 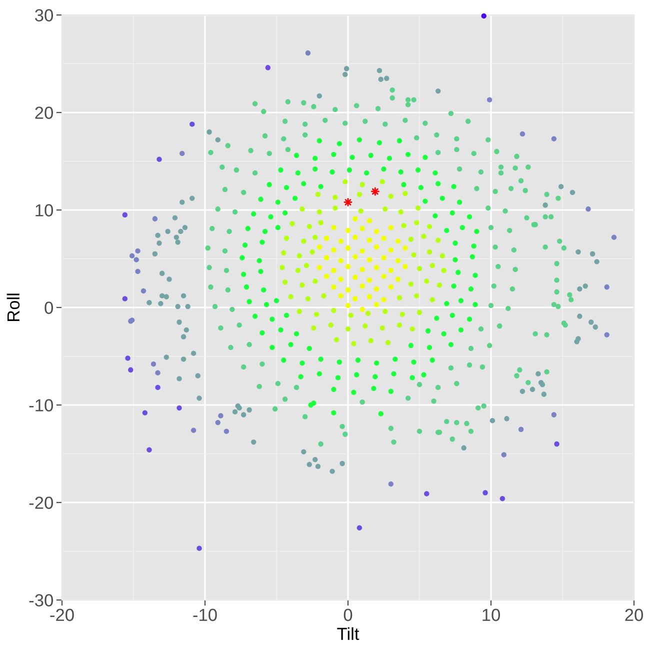 I want to click on x-tick-label: -10, so click(x=205, y=615).